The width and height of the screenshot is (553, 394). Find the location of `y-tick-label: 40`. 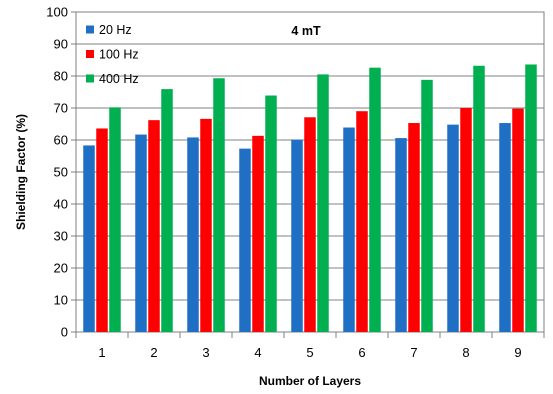

y-tick-label: 40 is located at coordinates (61, 204).